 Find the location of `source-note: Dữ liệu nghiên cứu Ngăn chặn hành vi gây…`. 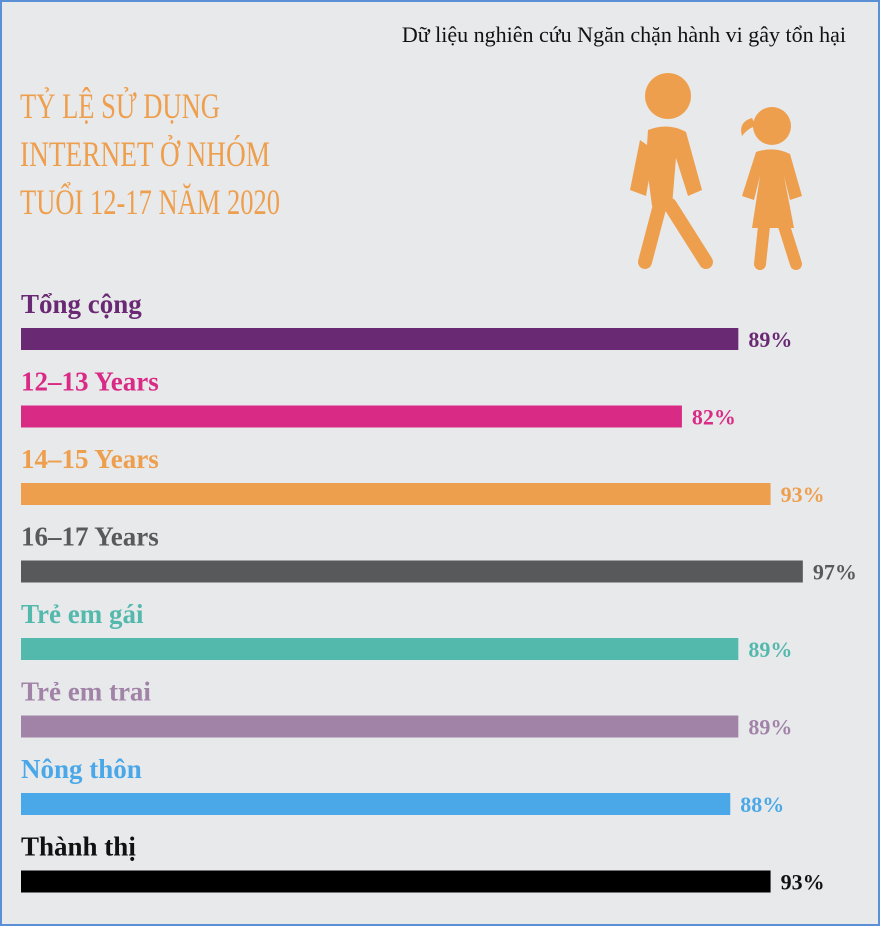

source-note: Dữ liệu nghiên cứu Ngăn chặn hành vi gây… is located at coordinates (624, 34).